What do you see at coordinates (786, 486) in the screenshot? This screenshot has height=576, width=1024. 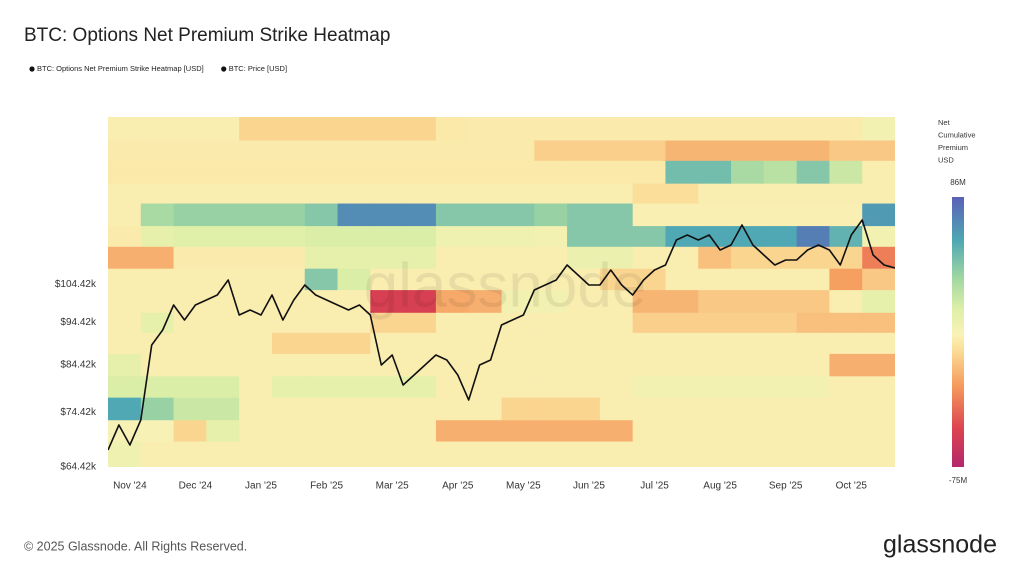 I see `x-tick-label: Sep '25` at bounding box center [786, 486].